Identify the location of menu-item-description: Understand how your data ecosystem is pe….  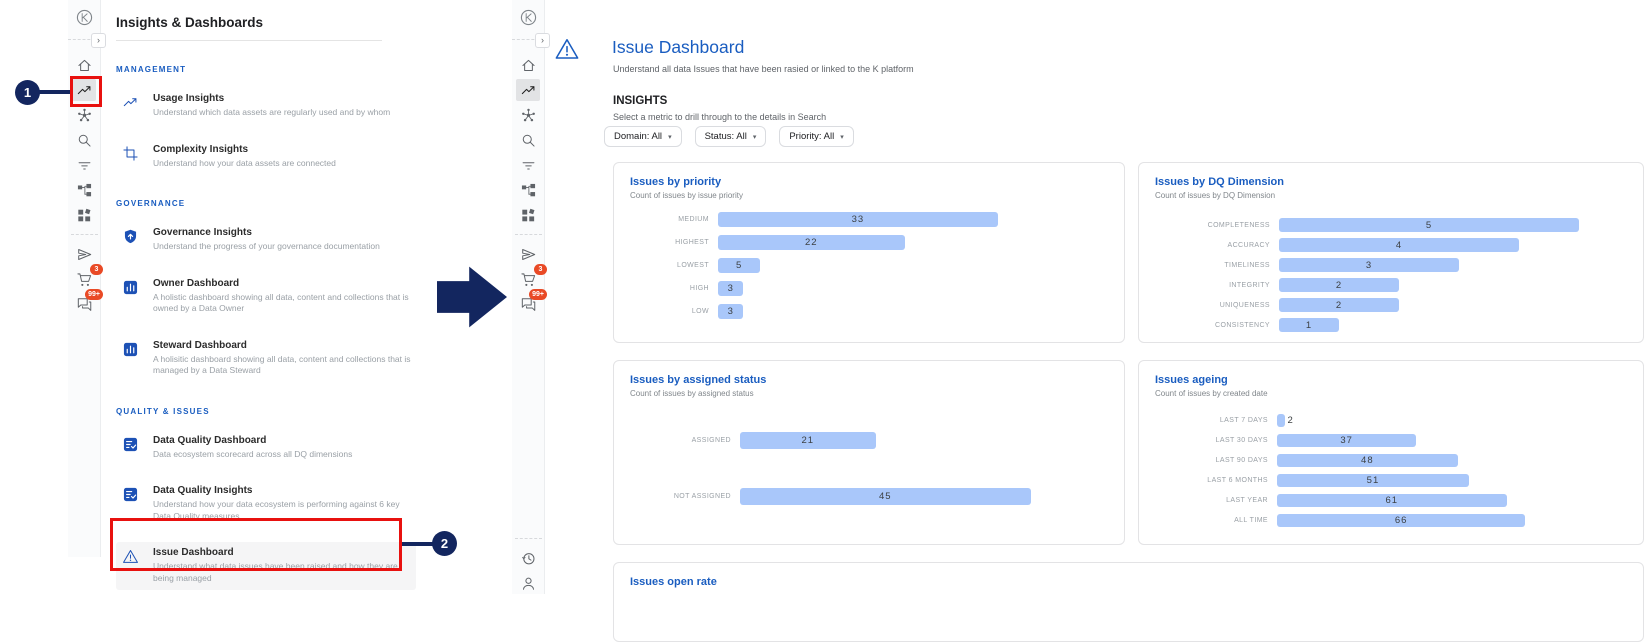
(276, 510).